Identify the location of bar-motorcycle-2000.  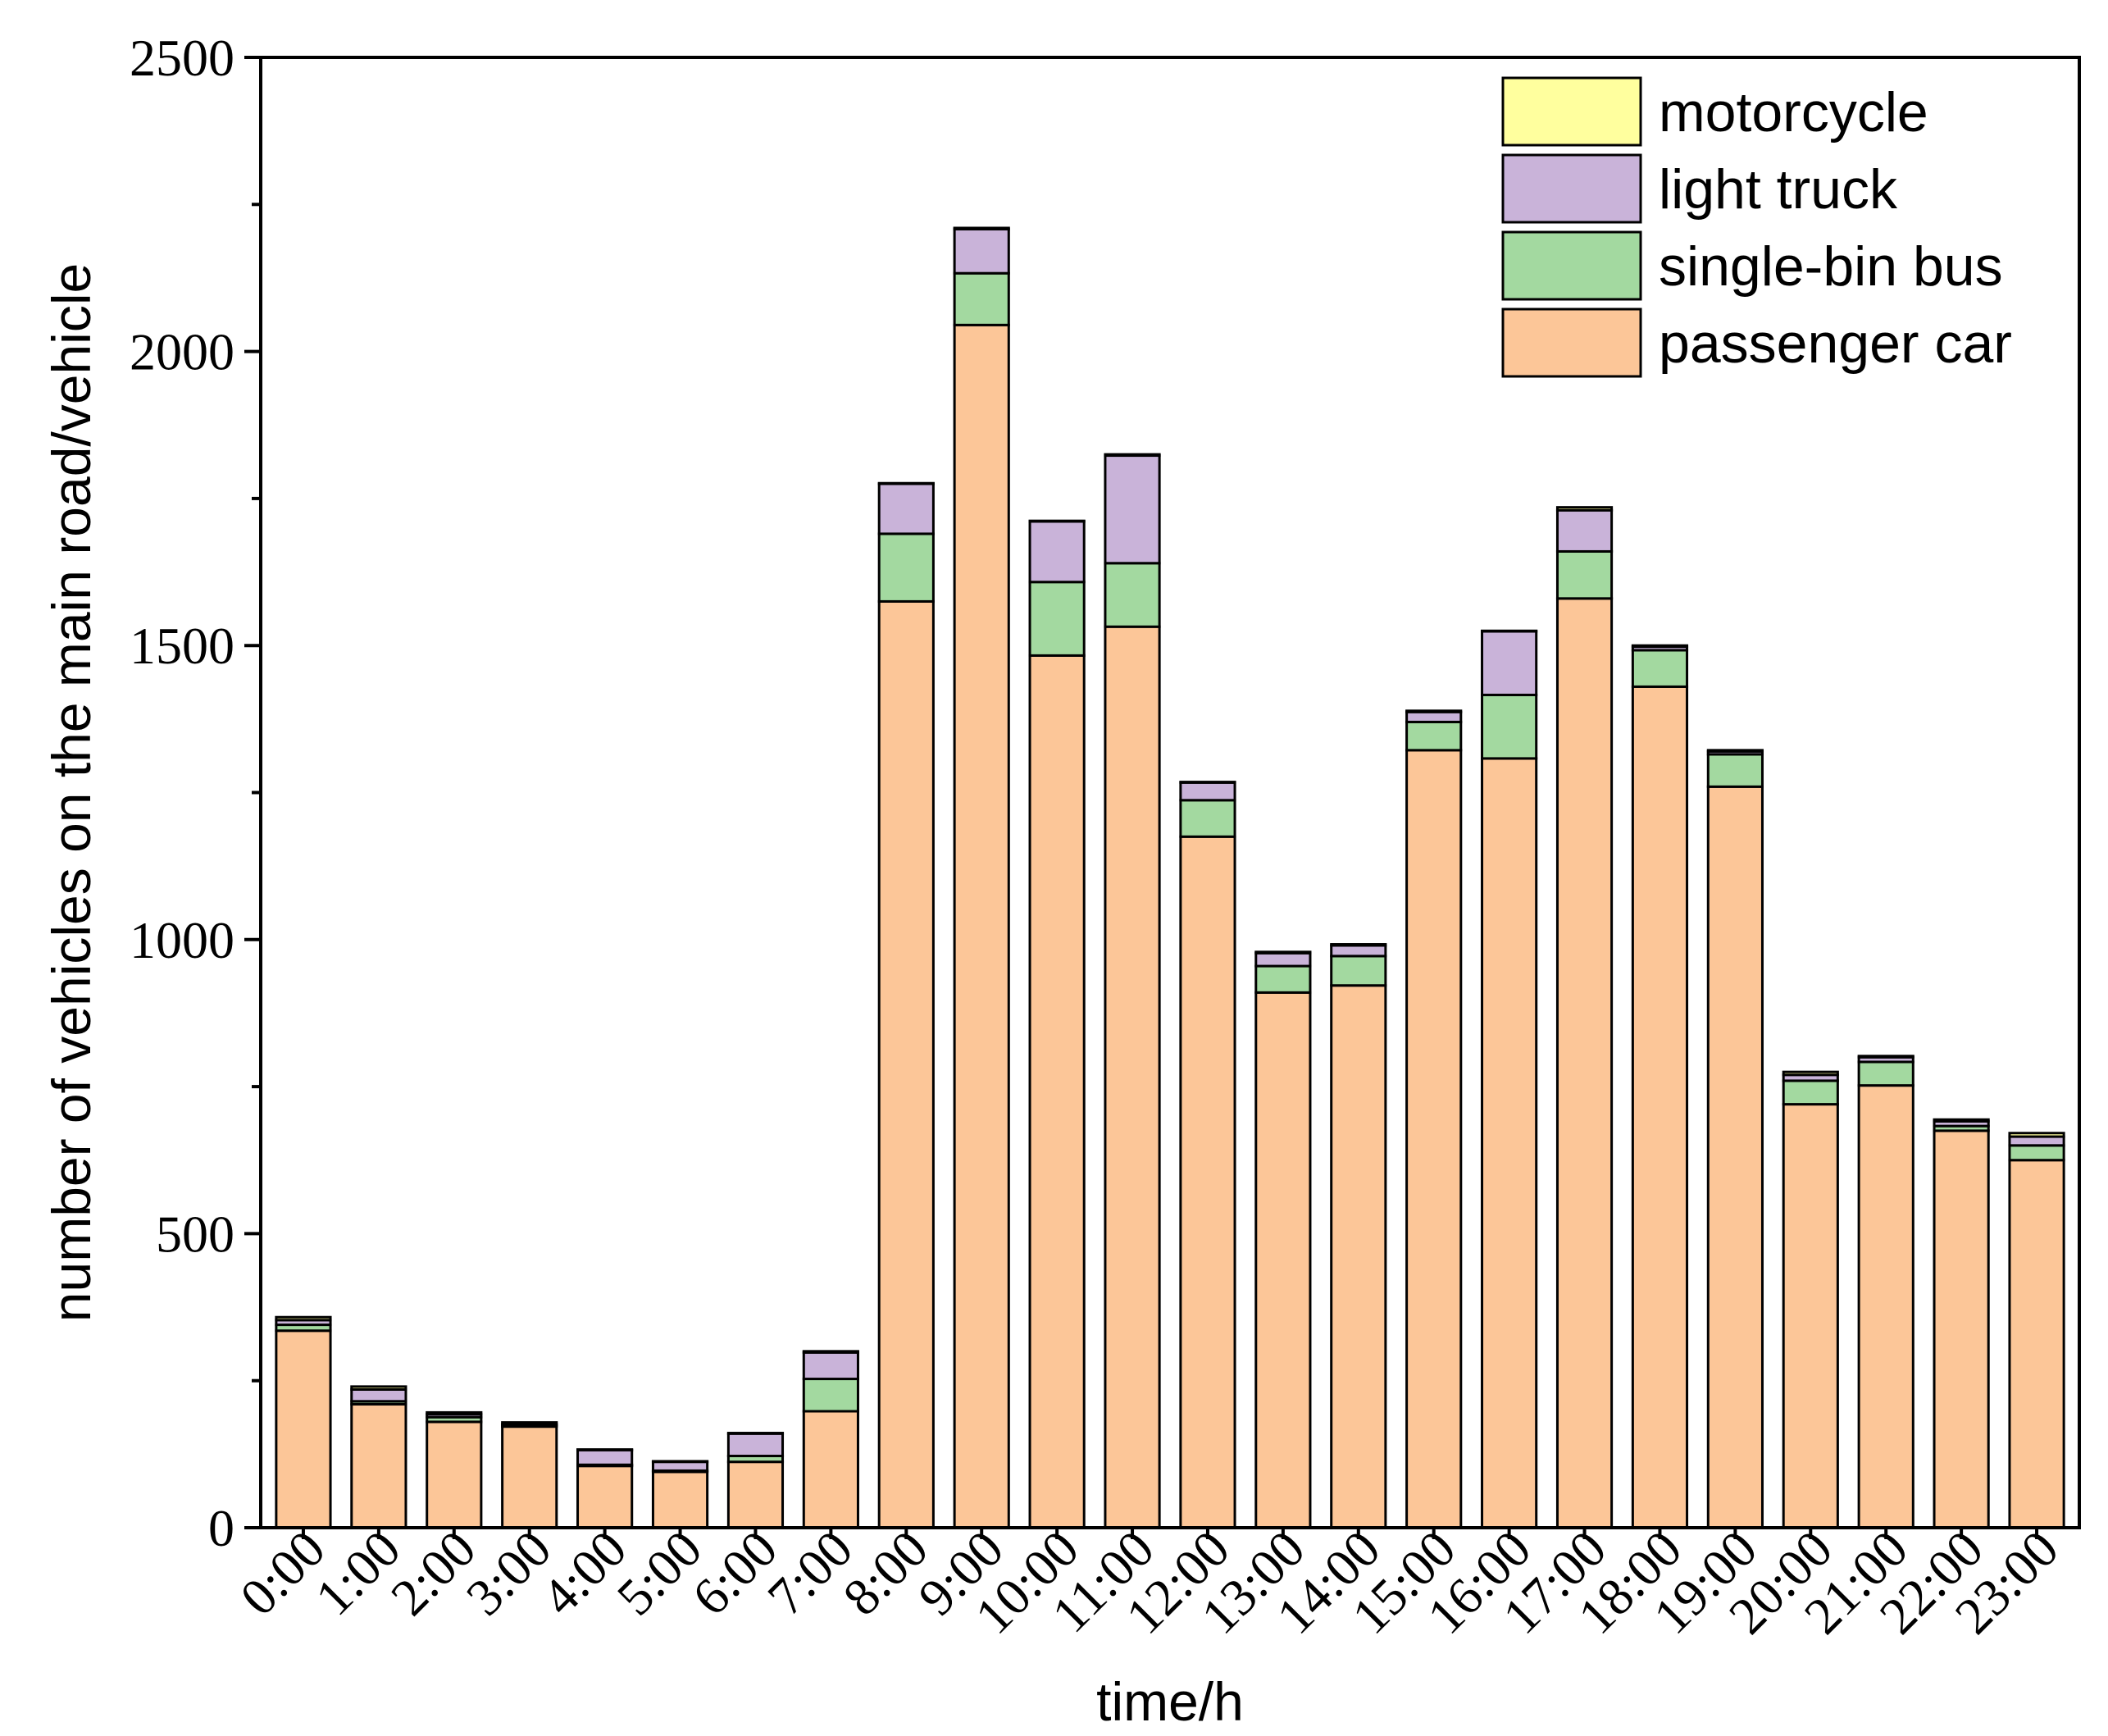
(1810, 1073).